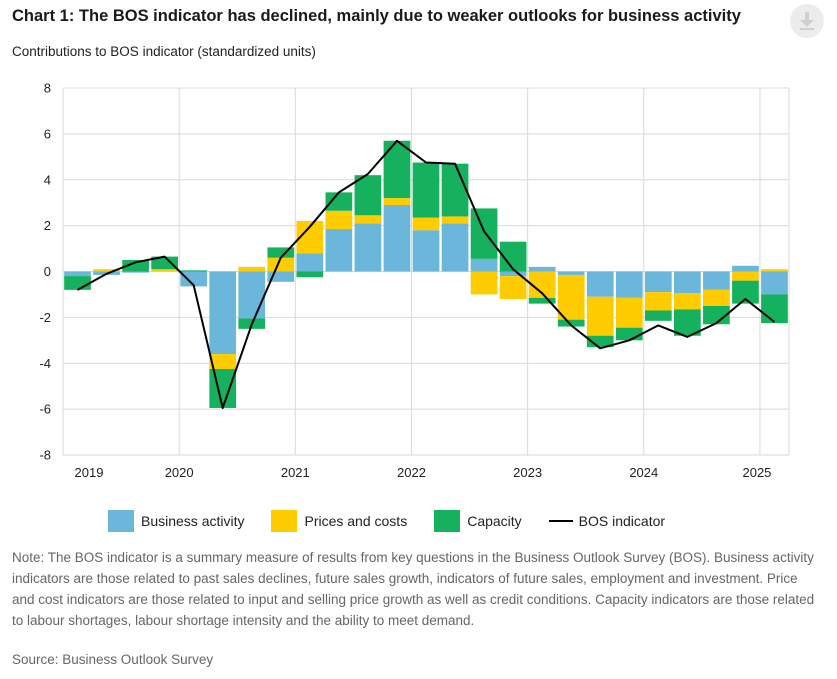 The height and width of the screenshot is (679, 837). What do you see at coordinates (223, 313) in the screenshot?
I see `bar-business-2020Q2` at bounding box center [223, 313].